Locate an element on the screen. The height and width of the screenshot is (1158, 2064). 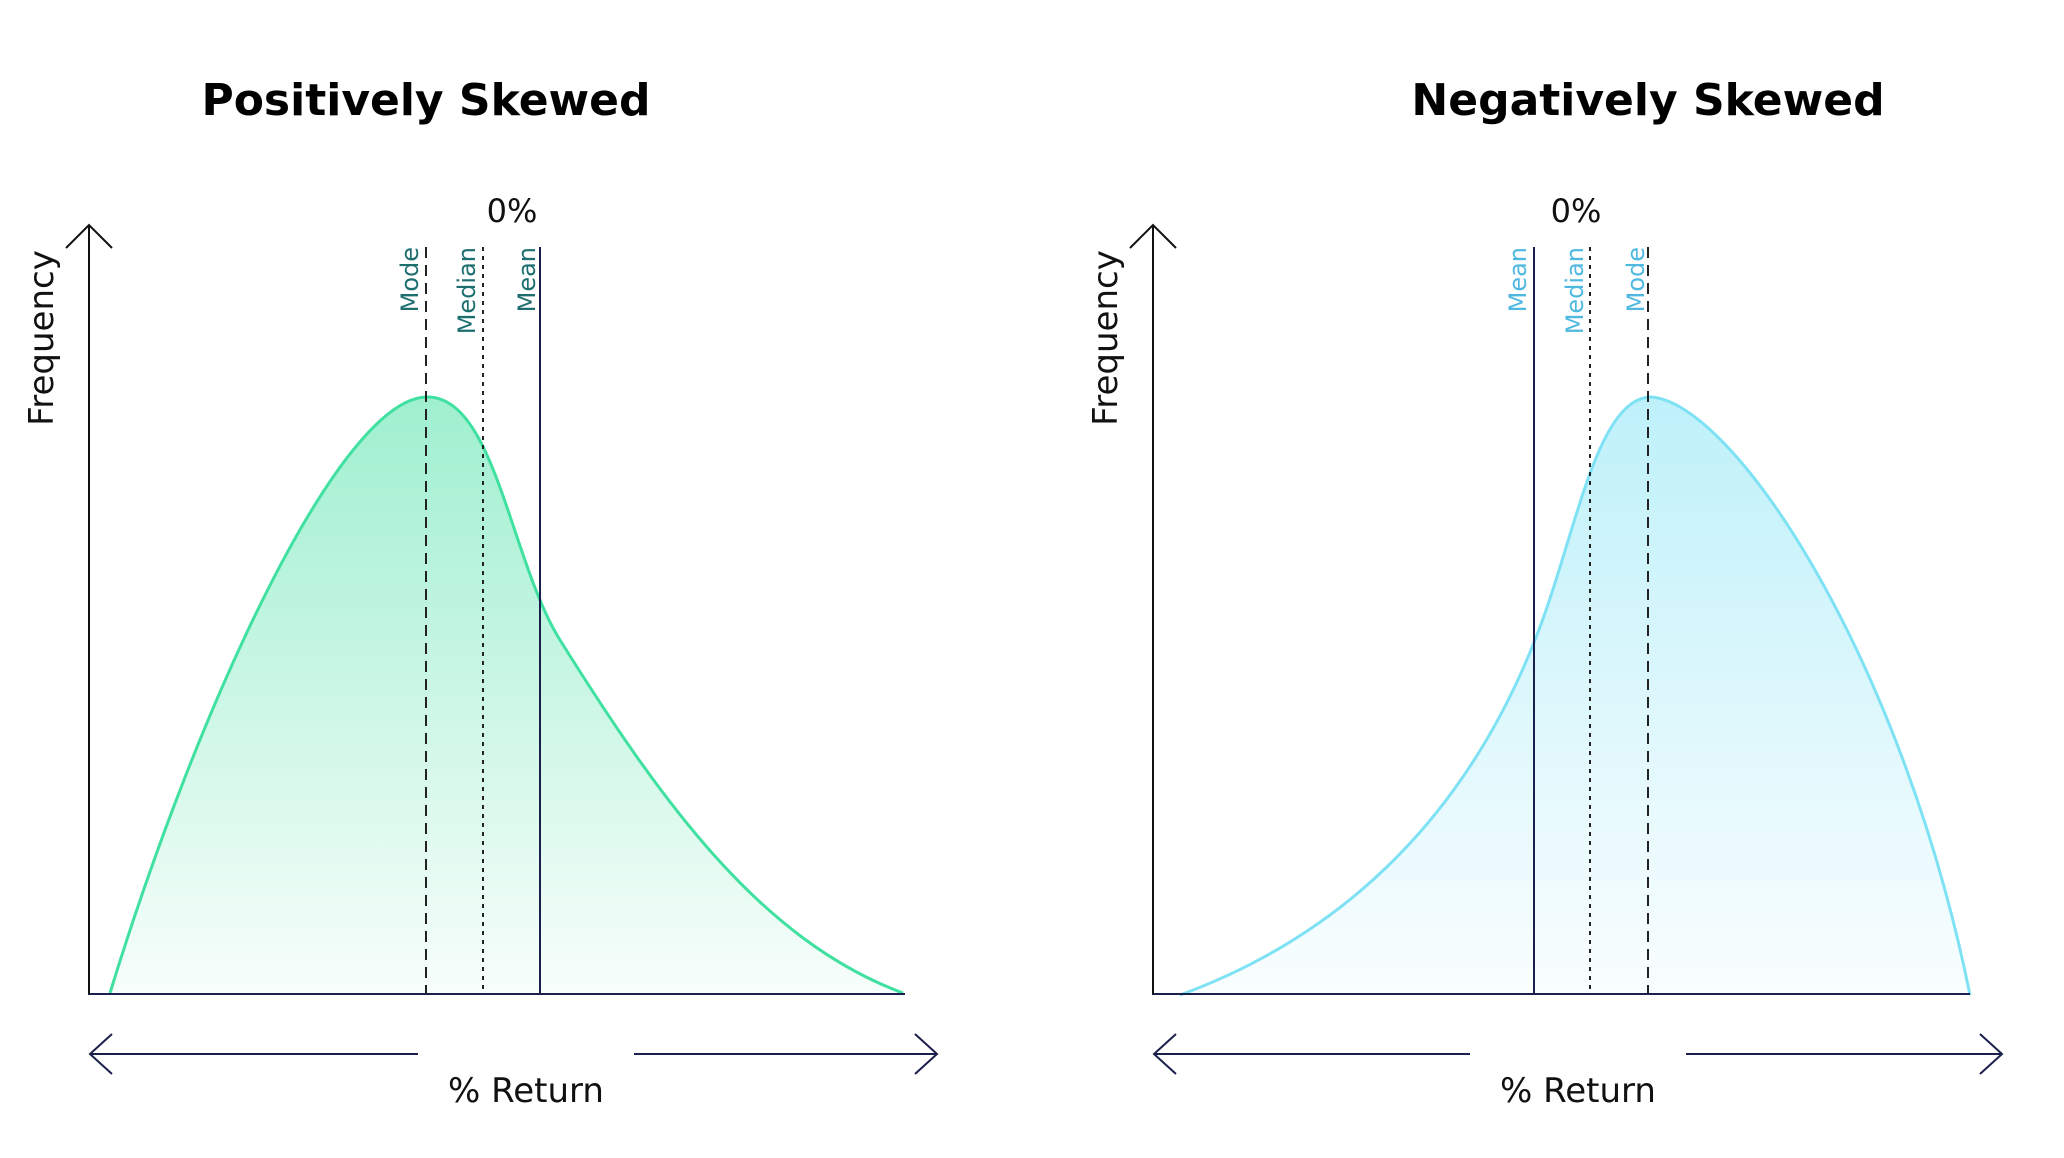
panel-title: Negatively Skewed is located at coordinates (1647, 100).